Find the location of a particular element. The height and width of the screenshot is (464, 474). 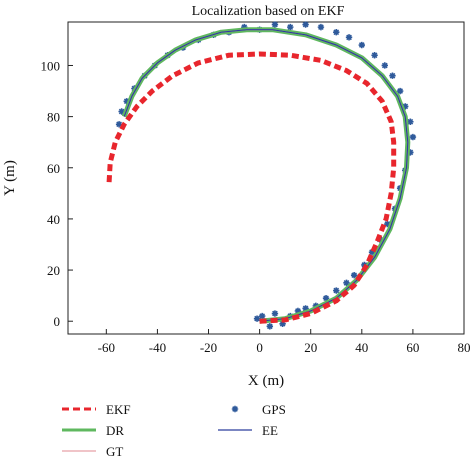

x-tick-label: 60 is located at coordinates (412, 347).